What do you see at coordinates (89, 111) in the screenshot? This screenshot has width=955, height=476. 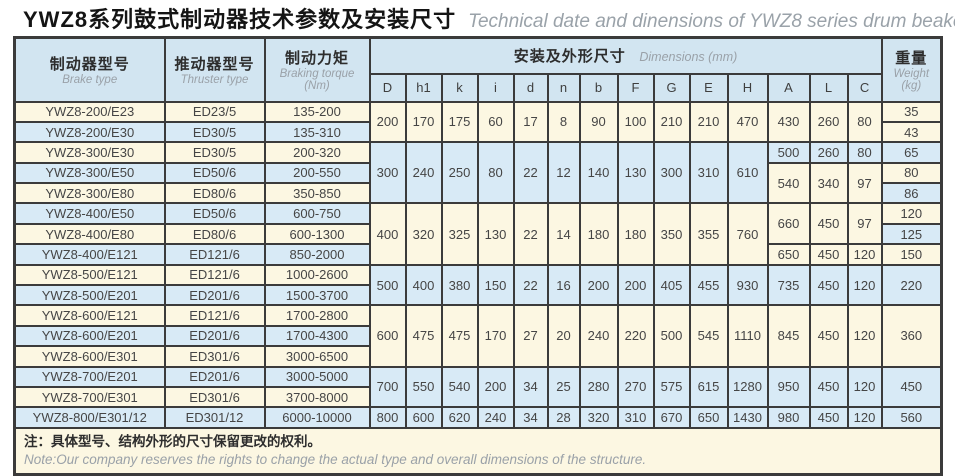 I see `cell-brake: YWZ8-200/E23` at bounding box center [89, 111].